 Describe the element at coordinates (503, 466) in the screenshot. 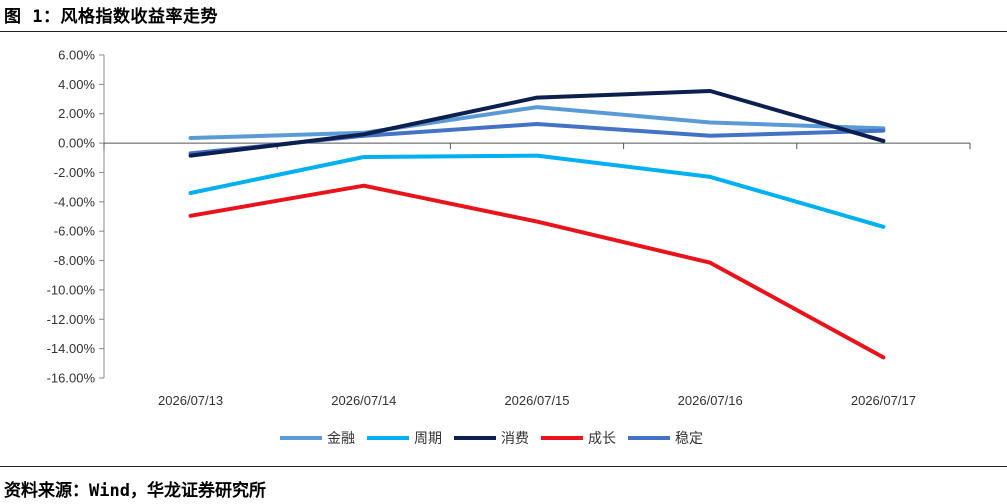

I see `bottom-rule` at that location.